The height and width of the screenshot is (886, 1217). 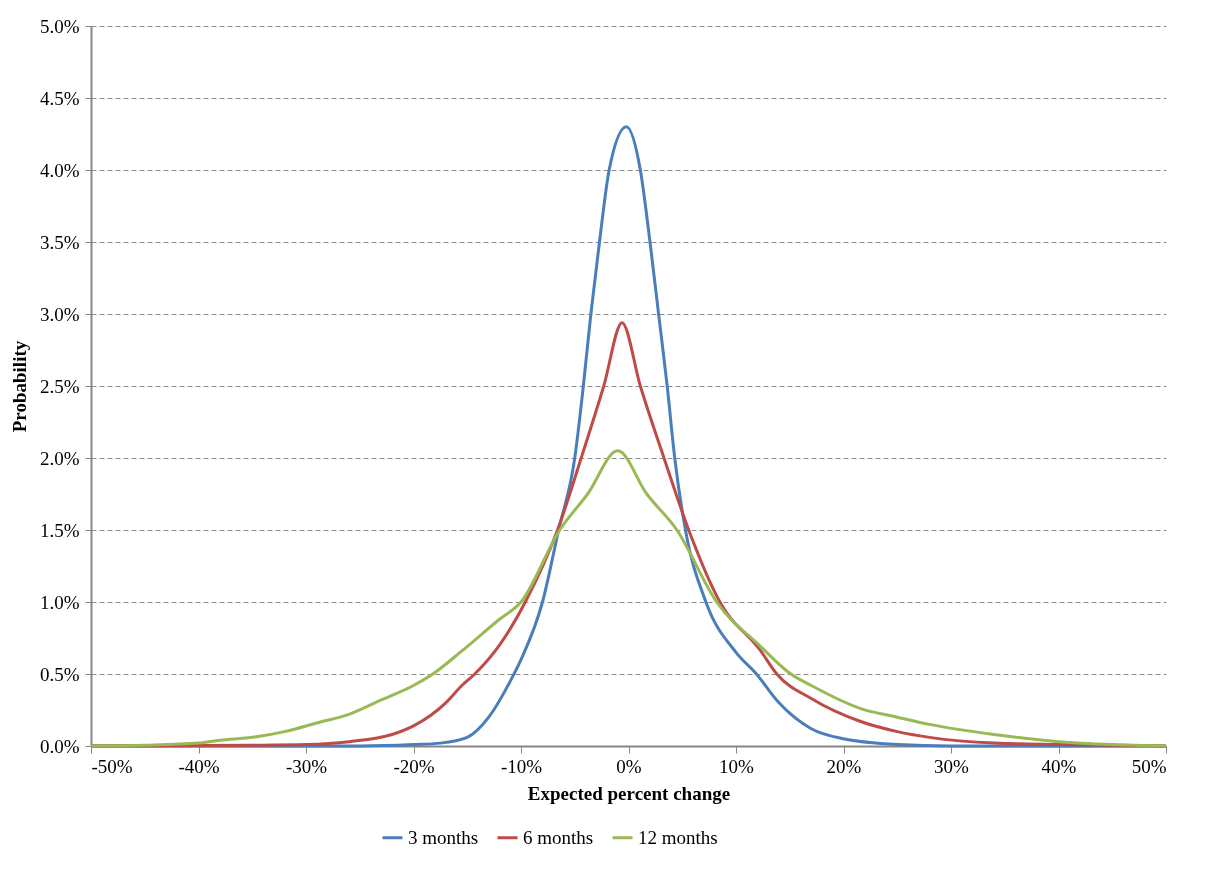 What do you see at coordinates (1059, 766) in the screenshot?
I see `x-tick-label: 40%` at bounding box center [1059, 766].